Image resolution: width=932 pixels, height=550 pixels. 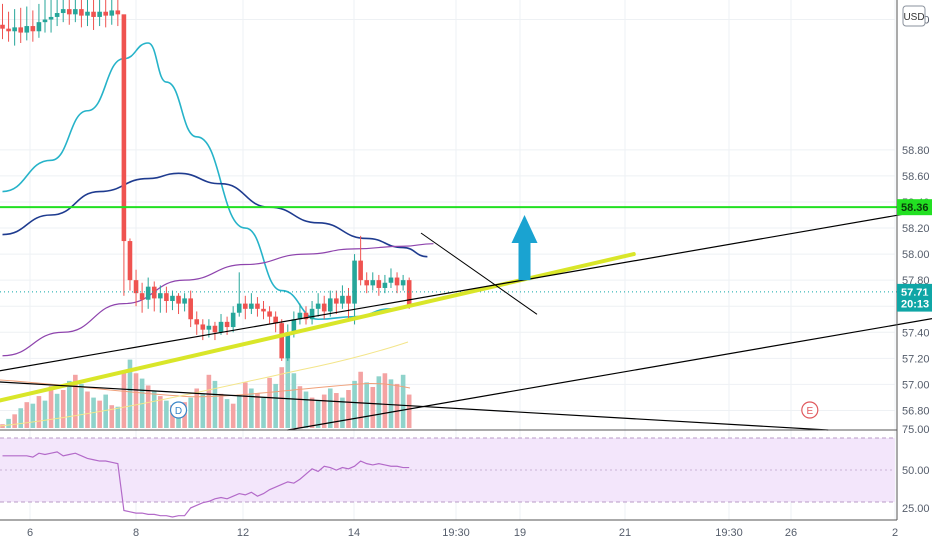 What do you see at coordinates (810, 410) in the screenshot?
I see `earnings-marker: E` at bounding box center [810, 410].